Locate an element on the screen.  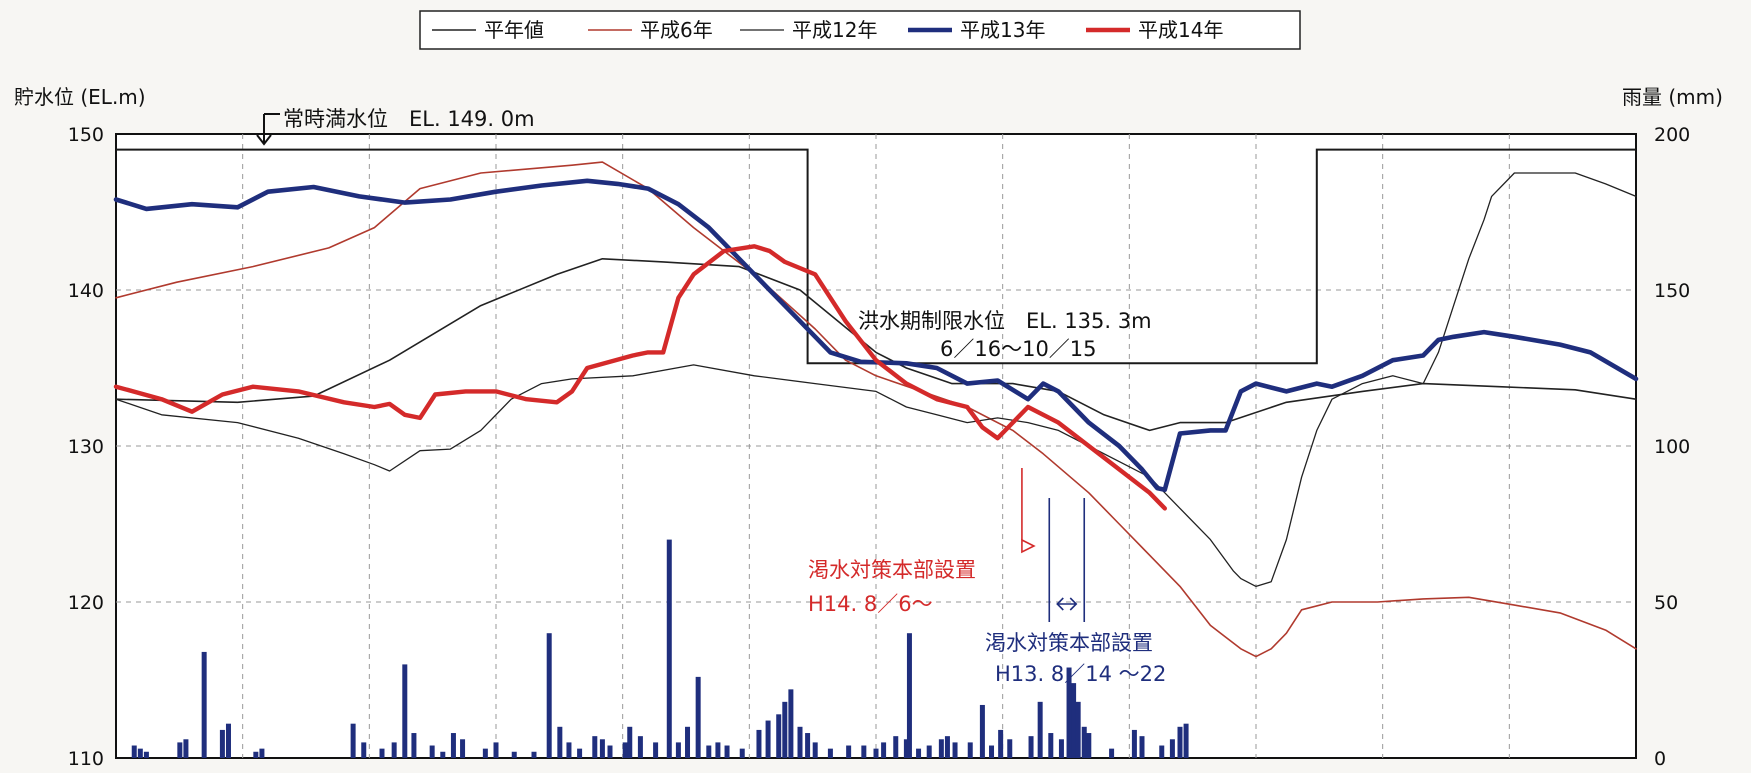
legend-box is located at coordinates (860, 30).